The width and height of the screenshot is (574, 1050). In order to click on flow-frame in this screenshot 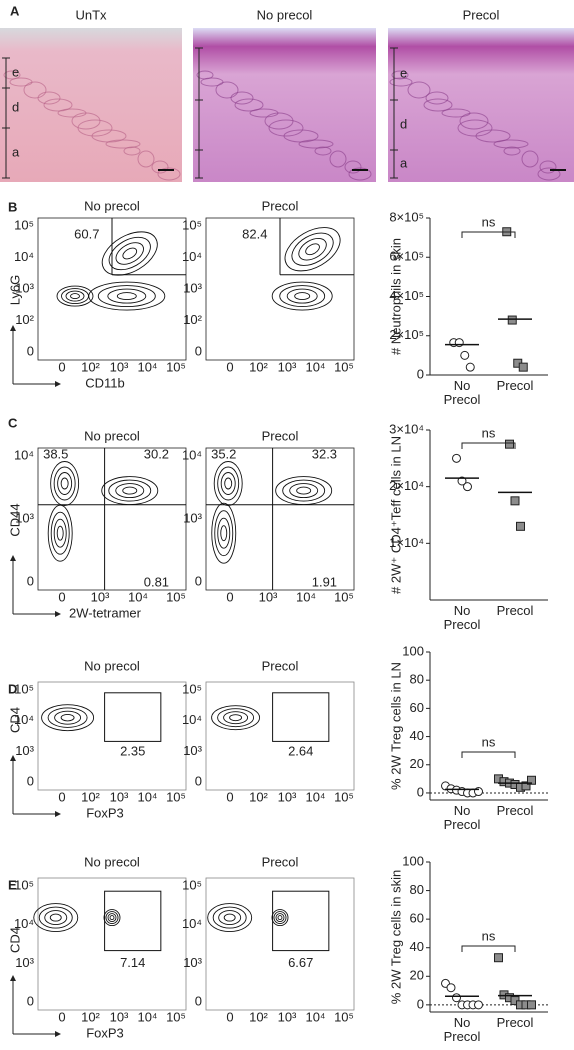, I will do `click(280, 944)`.